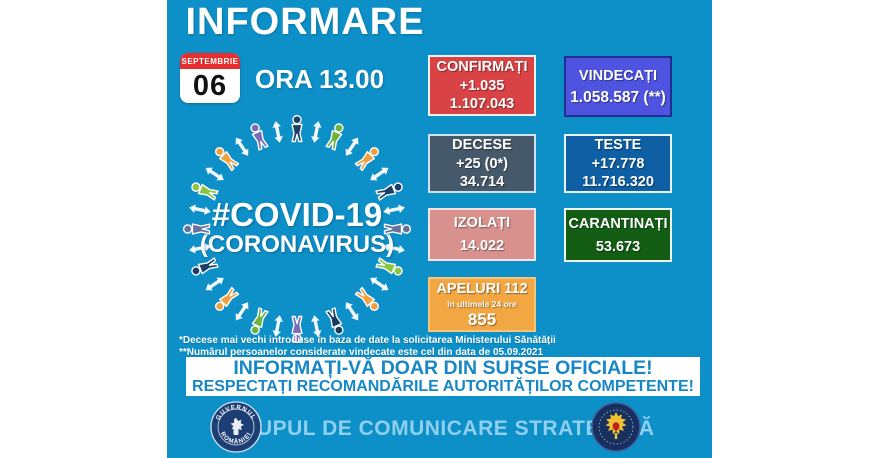  Describe the element at coordinates (618, 97) in the screenshot. I see `vindecati-total: 1.058.587 (**)` at that location.